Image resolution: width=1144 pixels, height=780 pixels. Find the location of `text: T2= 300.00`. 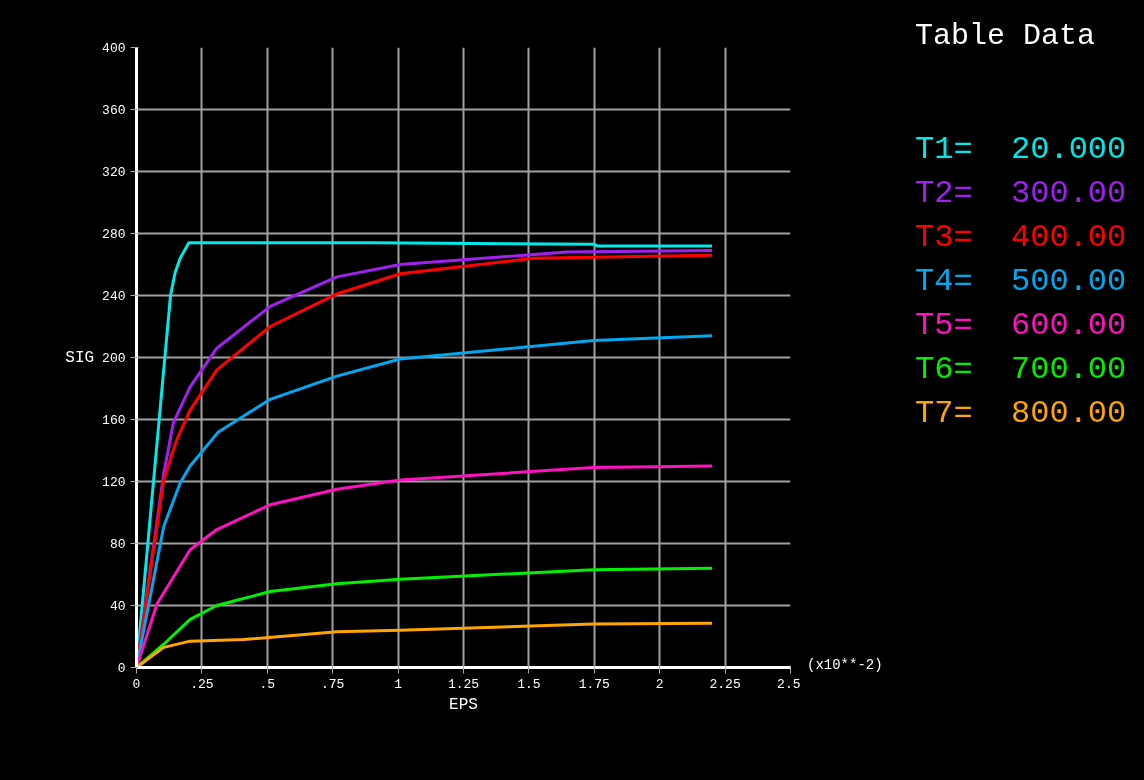

text: T2= 300.00 is located at coordinates (1021, 193).